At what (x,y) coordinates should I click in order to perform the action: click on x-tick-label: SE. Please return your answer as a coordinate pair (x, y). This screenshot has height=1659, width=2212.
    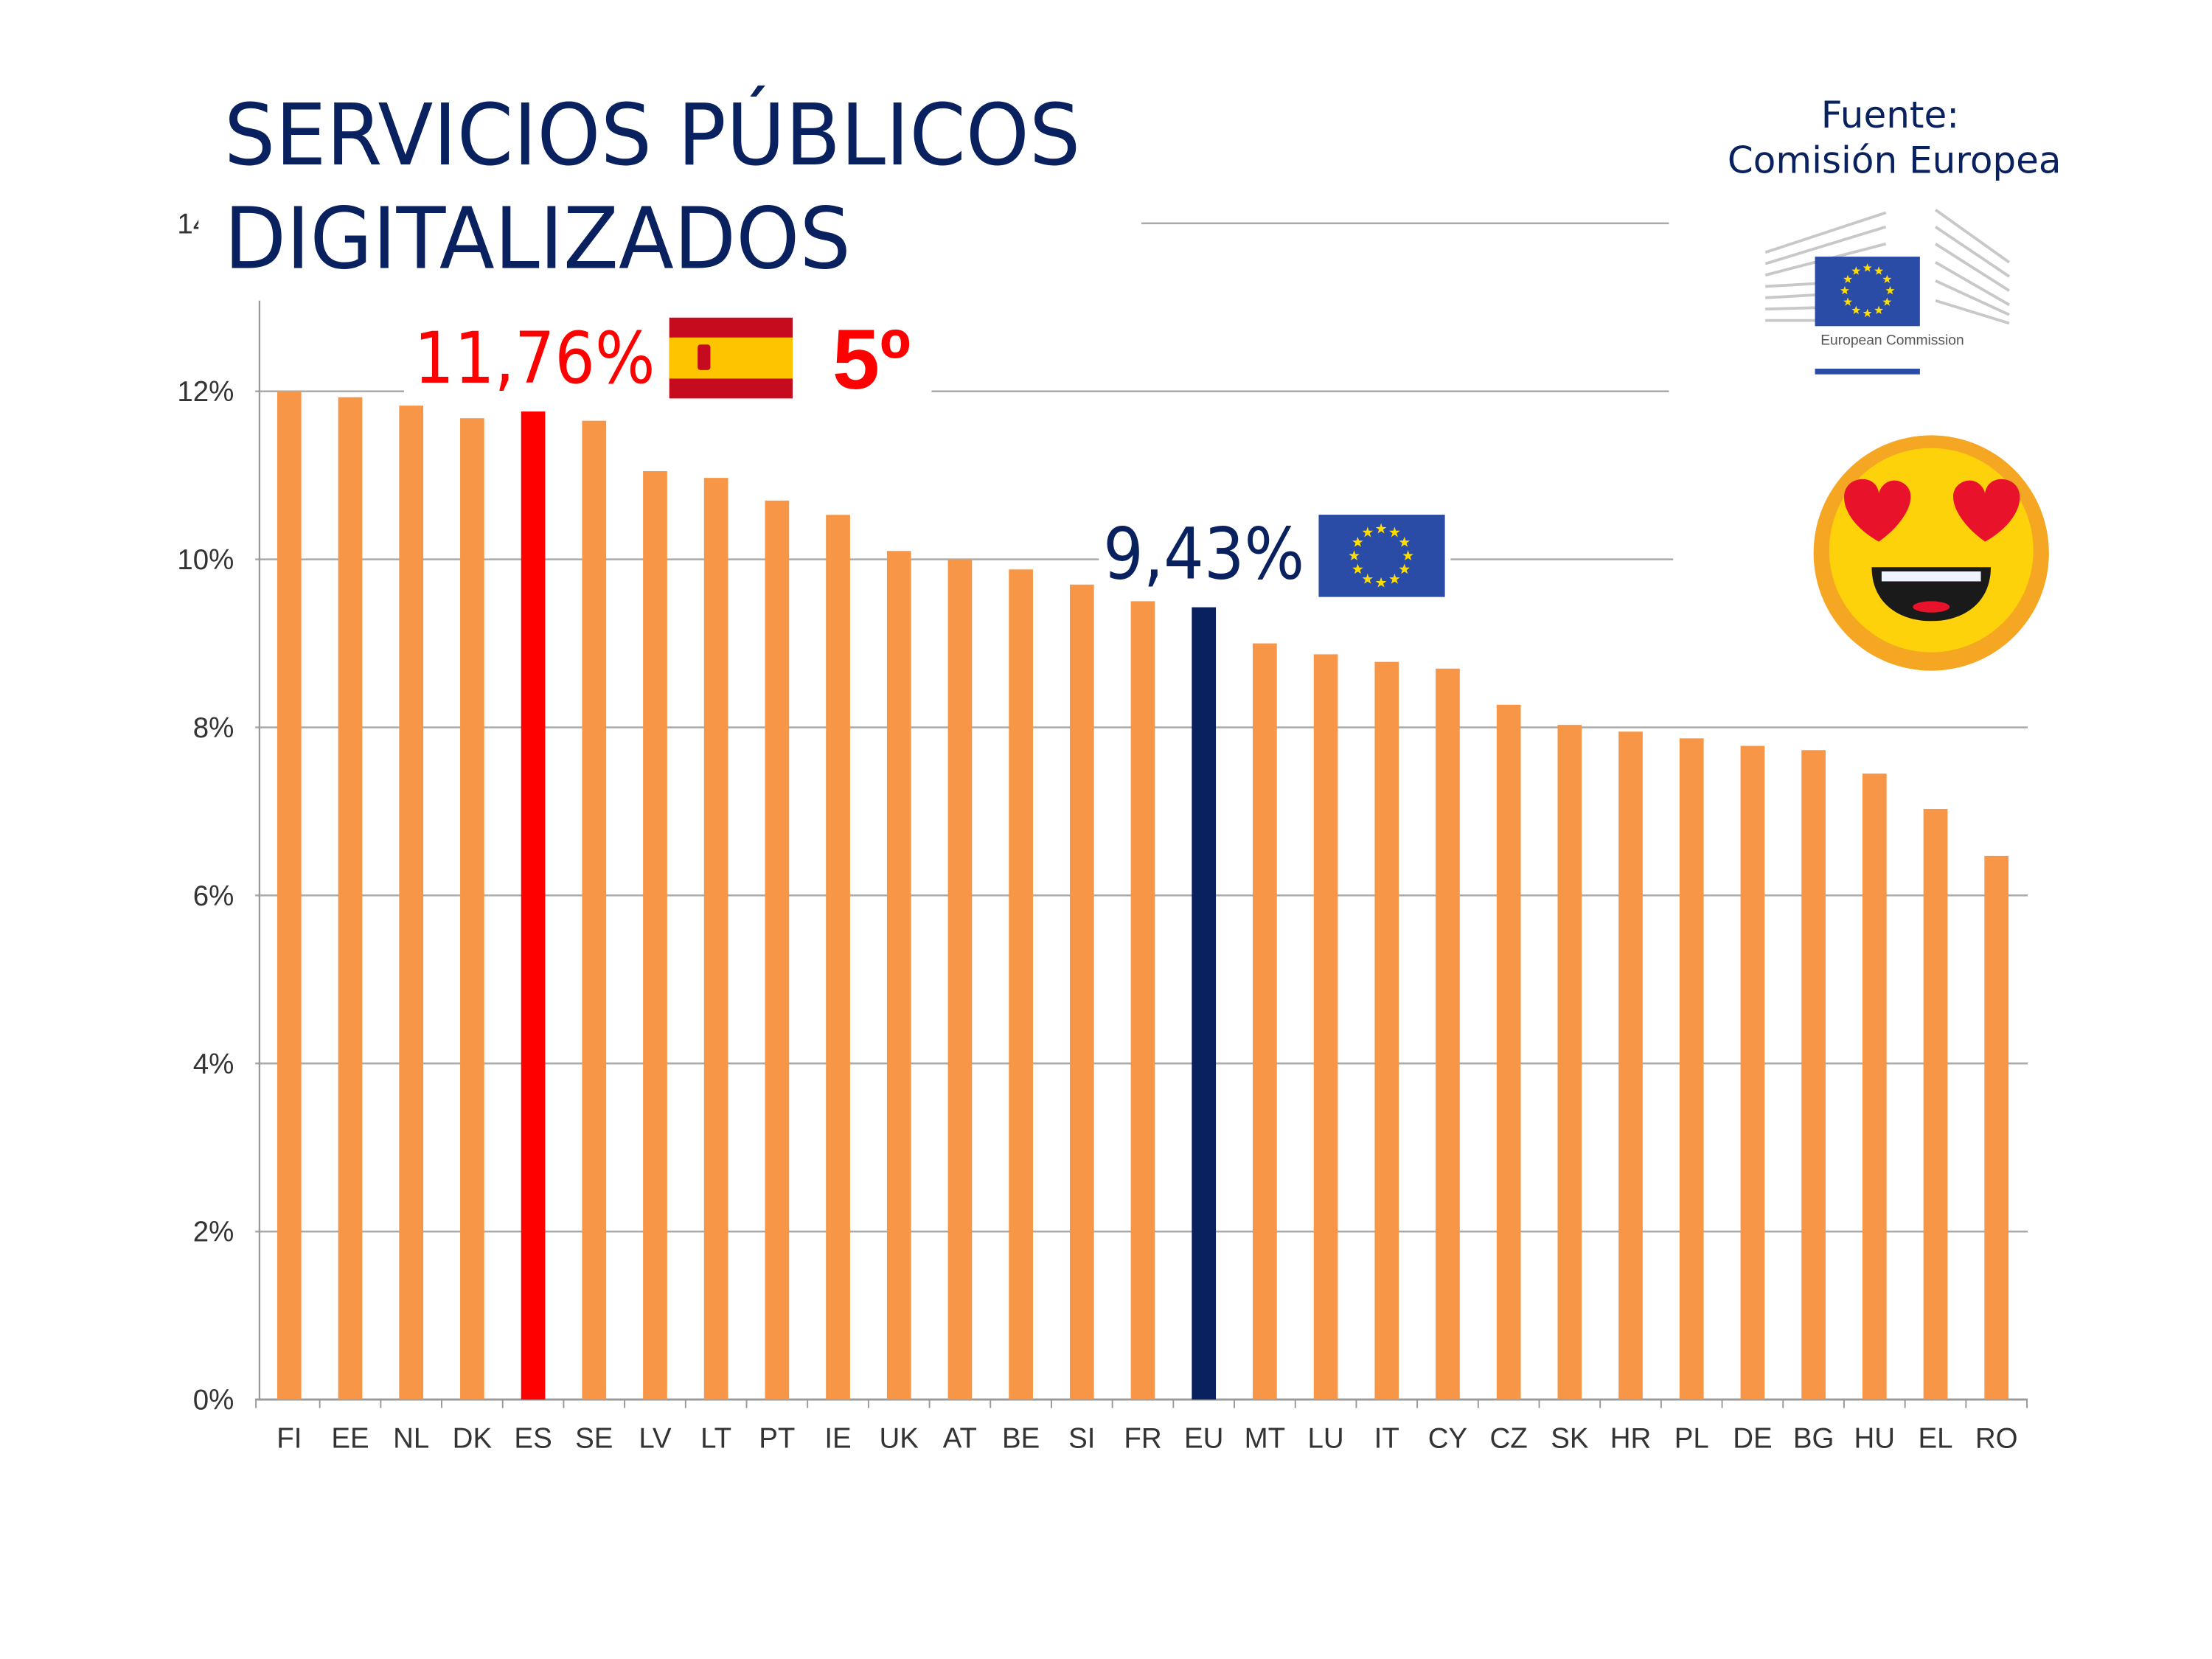
    Looking at the image, I should click on (594, 1438).